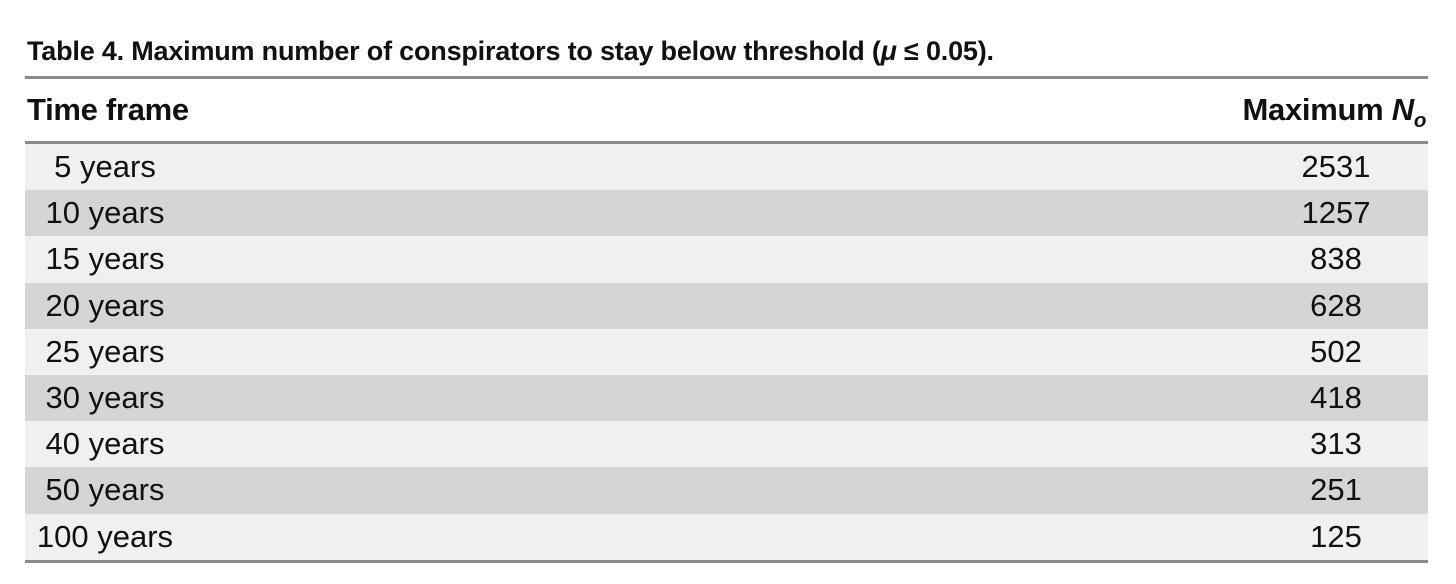  What do you see at coordinates (726, 561) in the screenshot?
I see `bottom-rule` at bounding box center [726, 561].